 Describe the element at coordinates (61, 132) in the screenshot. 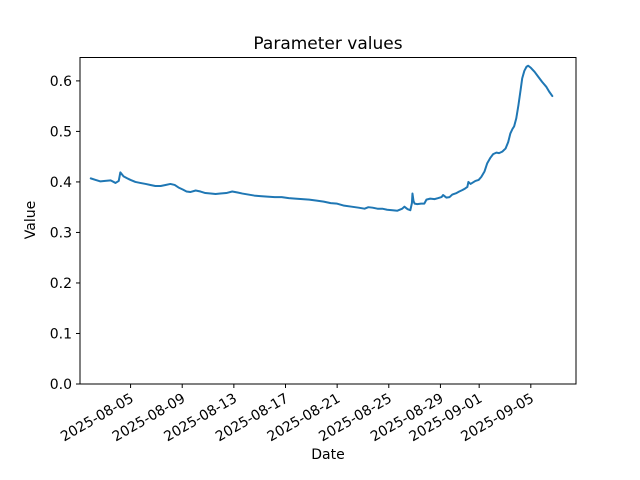

I see `y-tick-label: 0.5` at that location.